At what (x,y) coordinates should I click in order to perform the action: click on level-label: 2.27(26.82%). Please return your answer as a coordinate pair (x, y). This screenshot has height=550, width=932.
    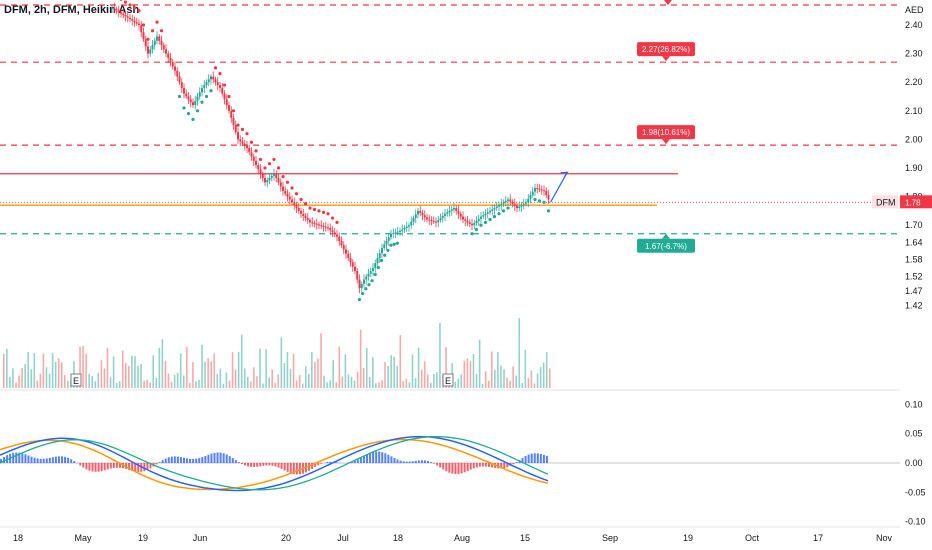
    Looking at the image, I should click on (666, 49).